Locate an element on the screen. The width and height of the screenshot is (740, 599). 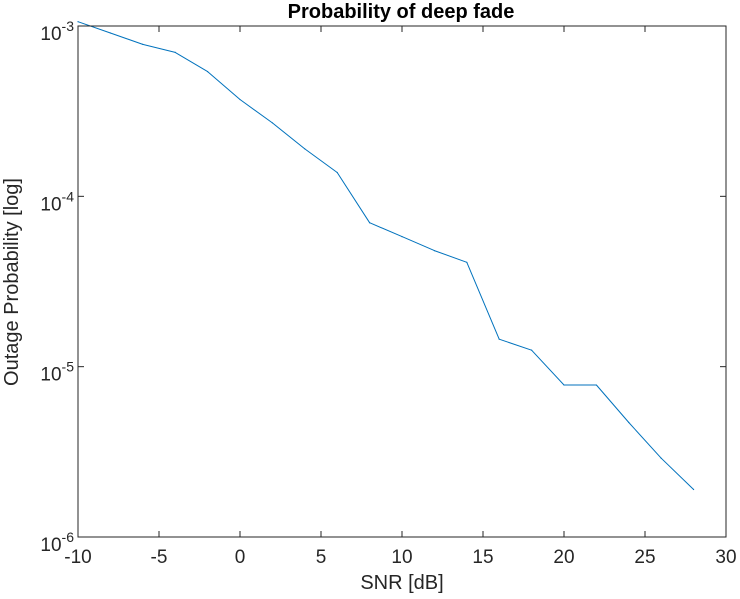
x-tick-label: -10 is located at coordinates (77, 557).